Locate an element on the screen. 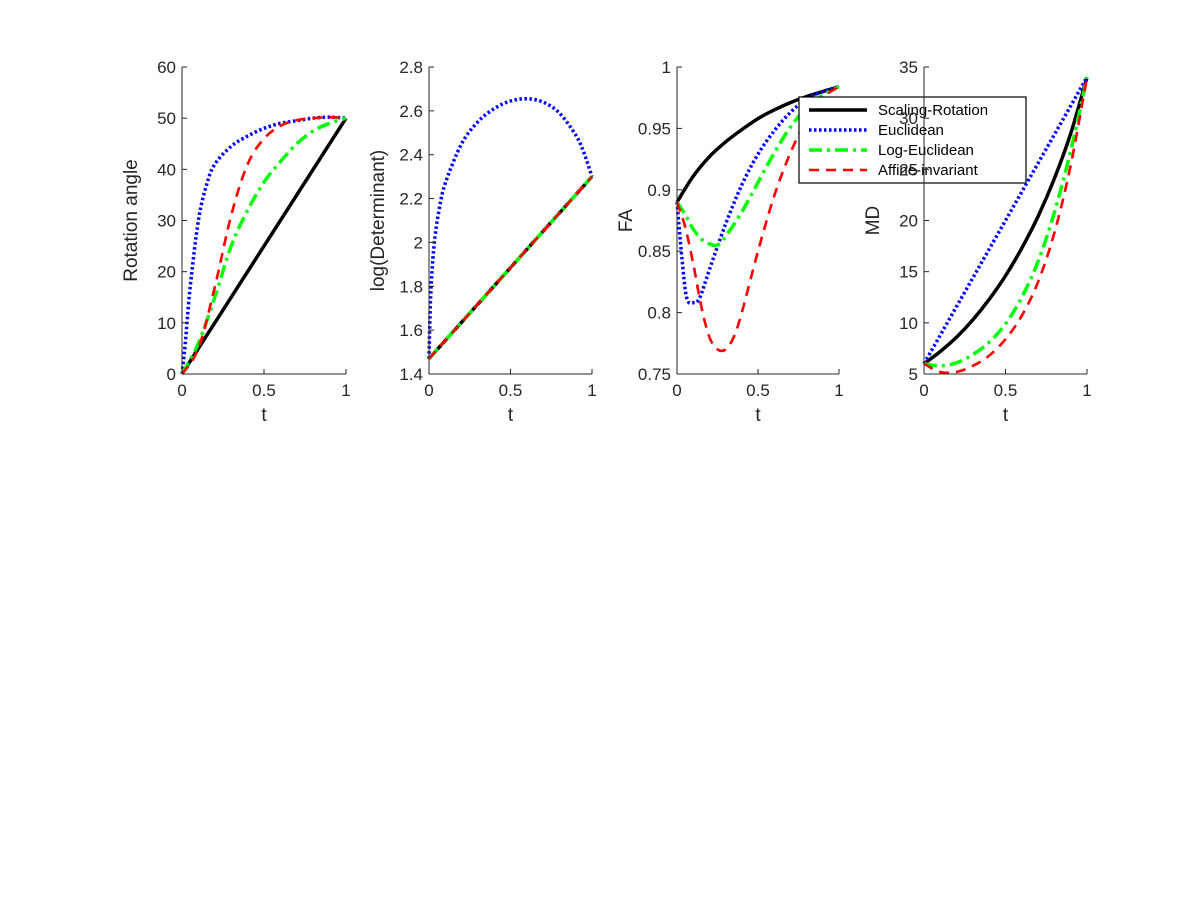 This screenshot has width=1200, height=900. y-tick-label: 50 is located at coordinates (166, 118).